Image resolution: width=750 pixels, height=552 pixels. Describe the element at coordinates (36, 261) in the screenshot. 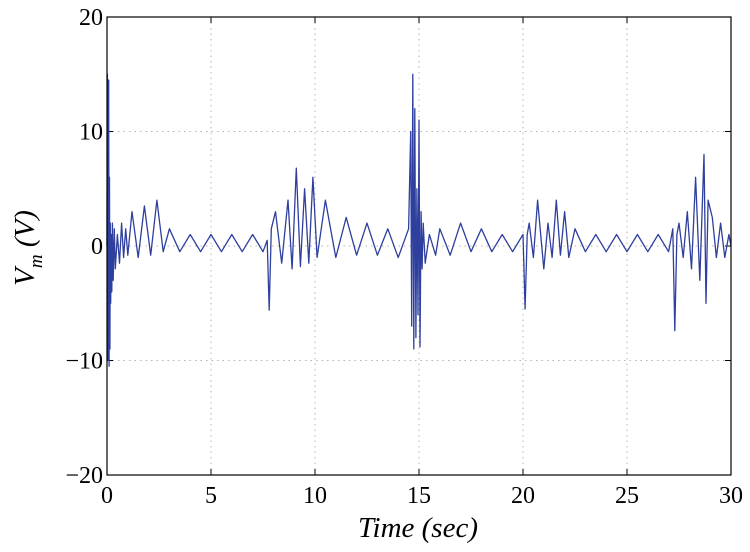

I see `y-axis-label-subscript: m` at that location.